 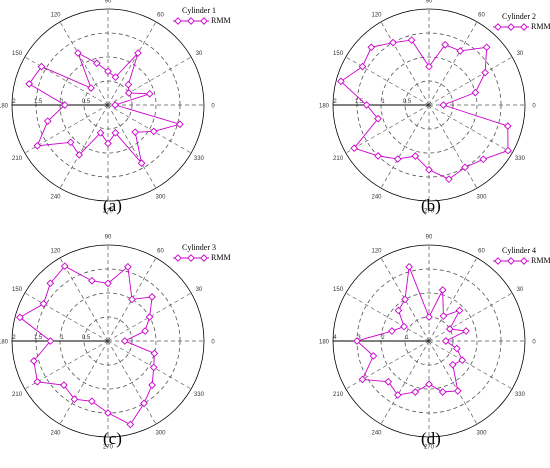 I want to click on angle-tick-label: 270, so click(x=429, y=212).